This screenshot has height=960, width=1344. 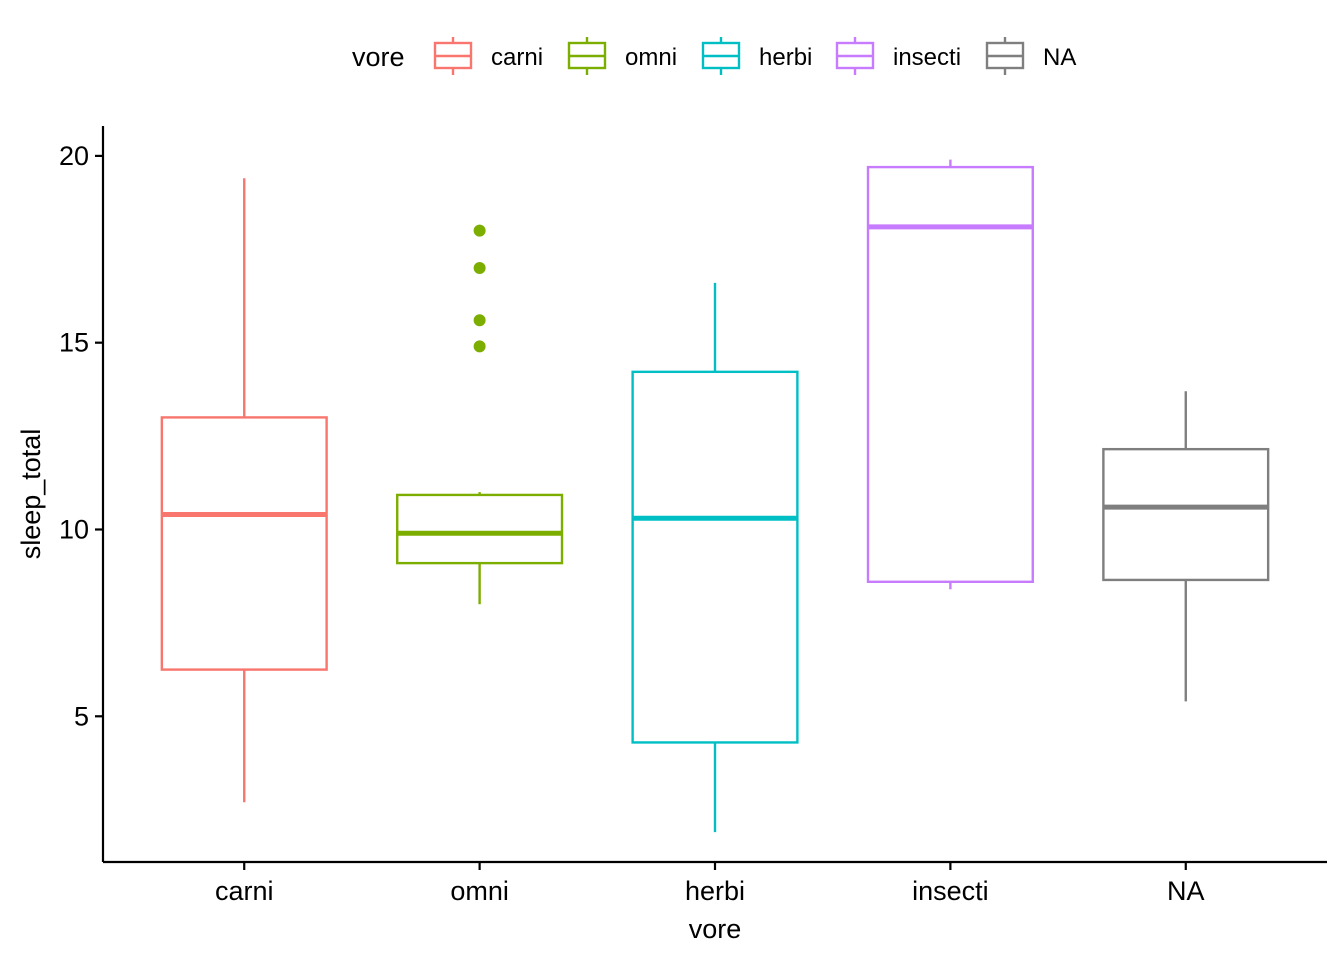 What do you see at coordinates (1186, 891) in the screenshot?
I see `x-tick-label: NA` at bounding box center [1186, 891].